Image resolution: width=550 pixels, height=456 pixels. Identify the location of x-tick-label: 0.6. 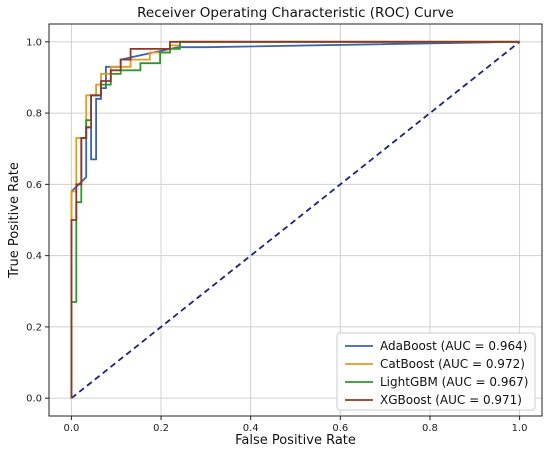
(340, 428).